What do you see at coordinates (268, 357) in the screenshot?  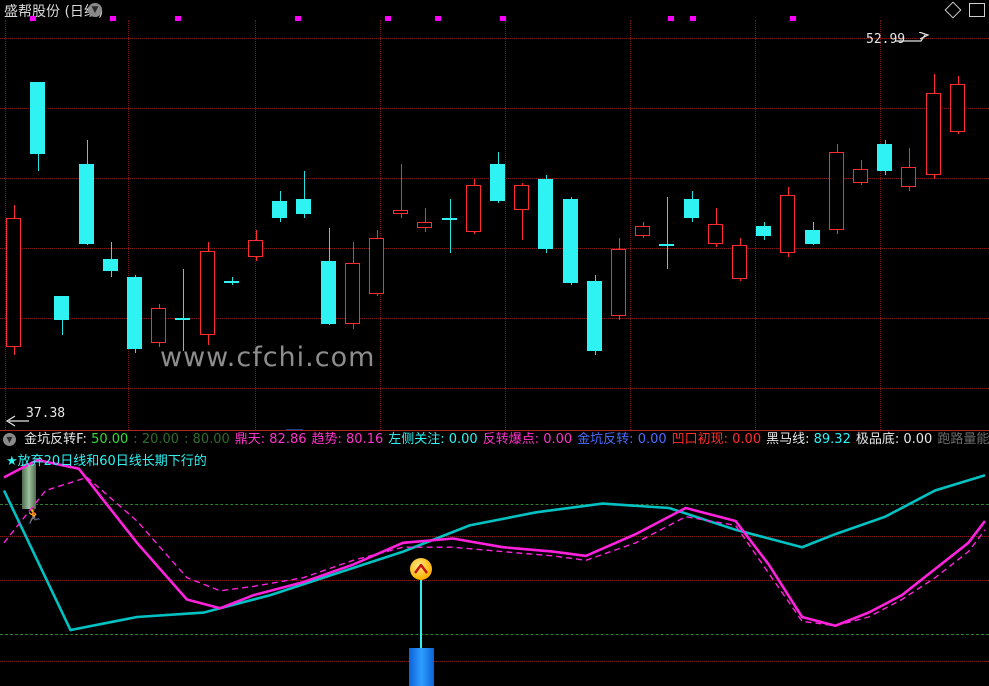 I see `site-watermark: www.cfchi.com` at bounding box center [268, 357].